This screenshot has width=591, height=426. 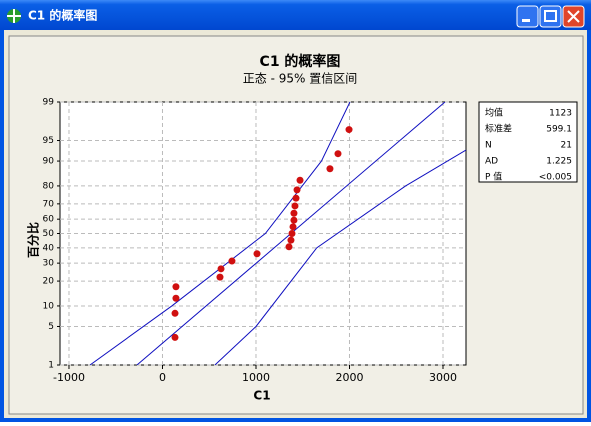 What do you see at coordinates (261, 396) in the screenshot?
I see `x-axis-label: C1` at bounding box center [261, 396].